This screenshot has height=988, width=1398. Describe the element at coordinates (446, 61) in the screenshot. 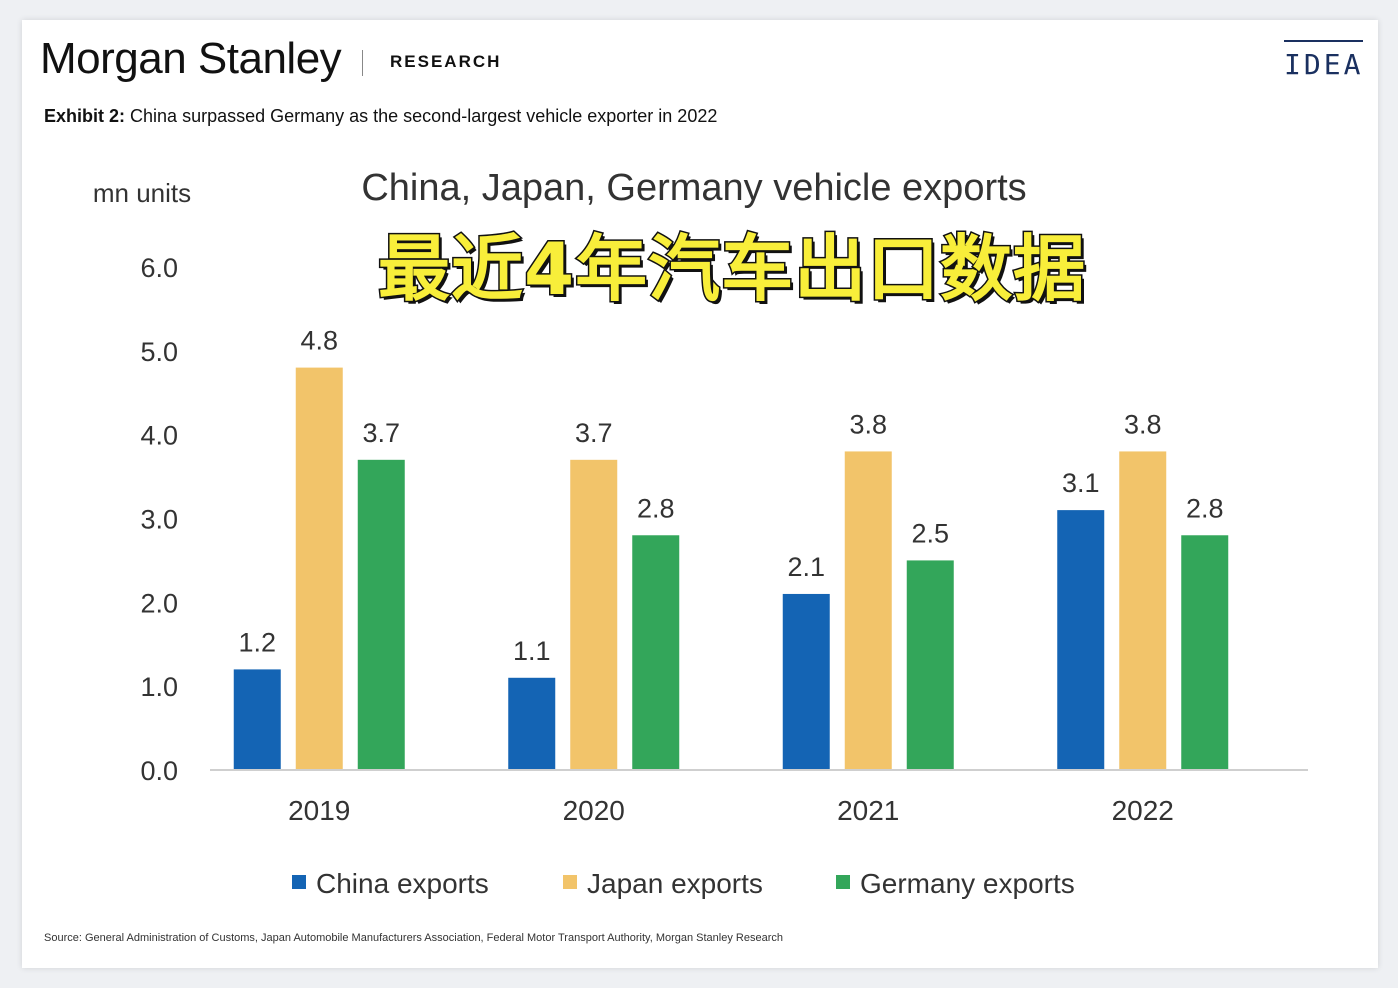

I see `section-label: RESEARCH` at that location.